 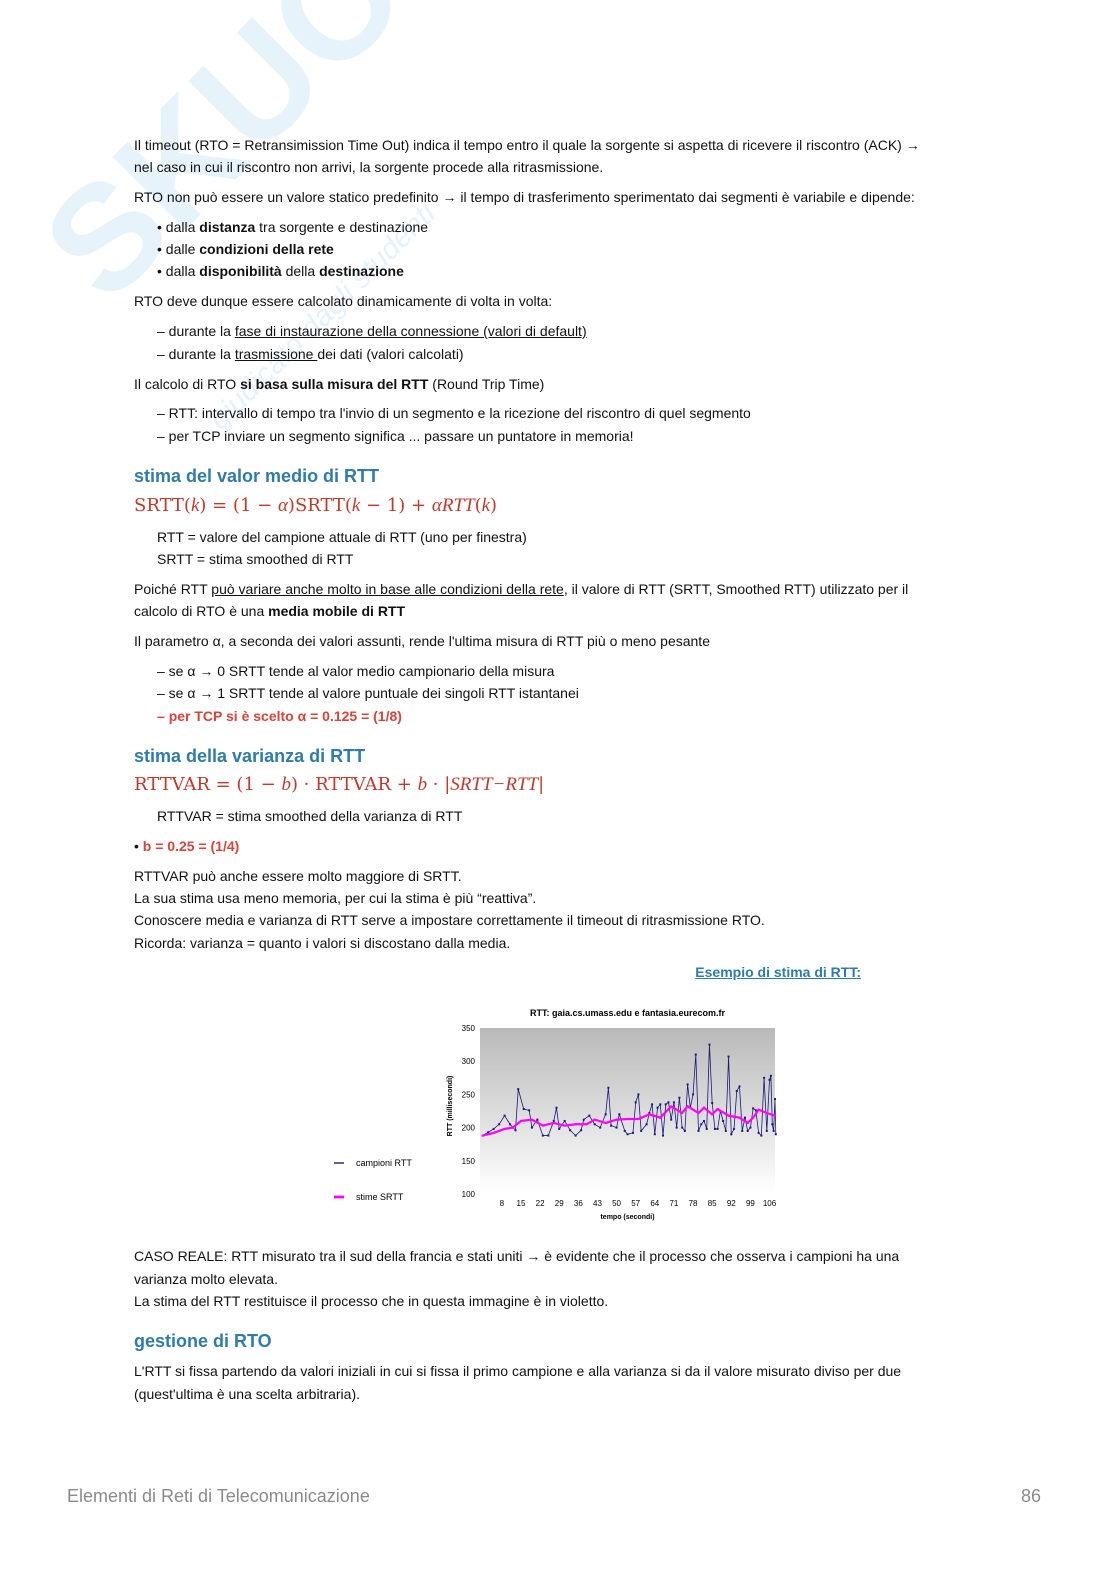 I want to click on text-segment: Poiché RTT, so click(x=173, y=589).